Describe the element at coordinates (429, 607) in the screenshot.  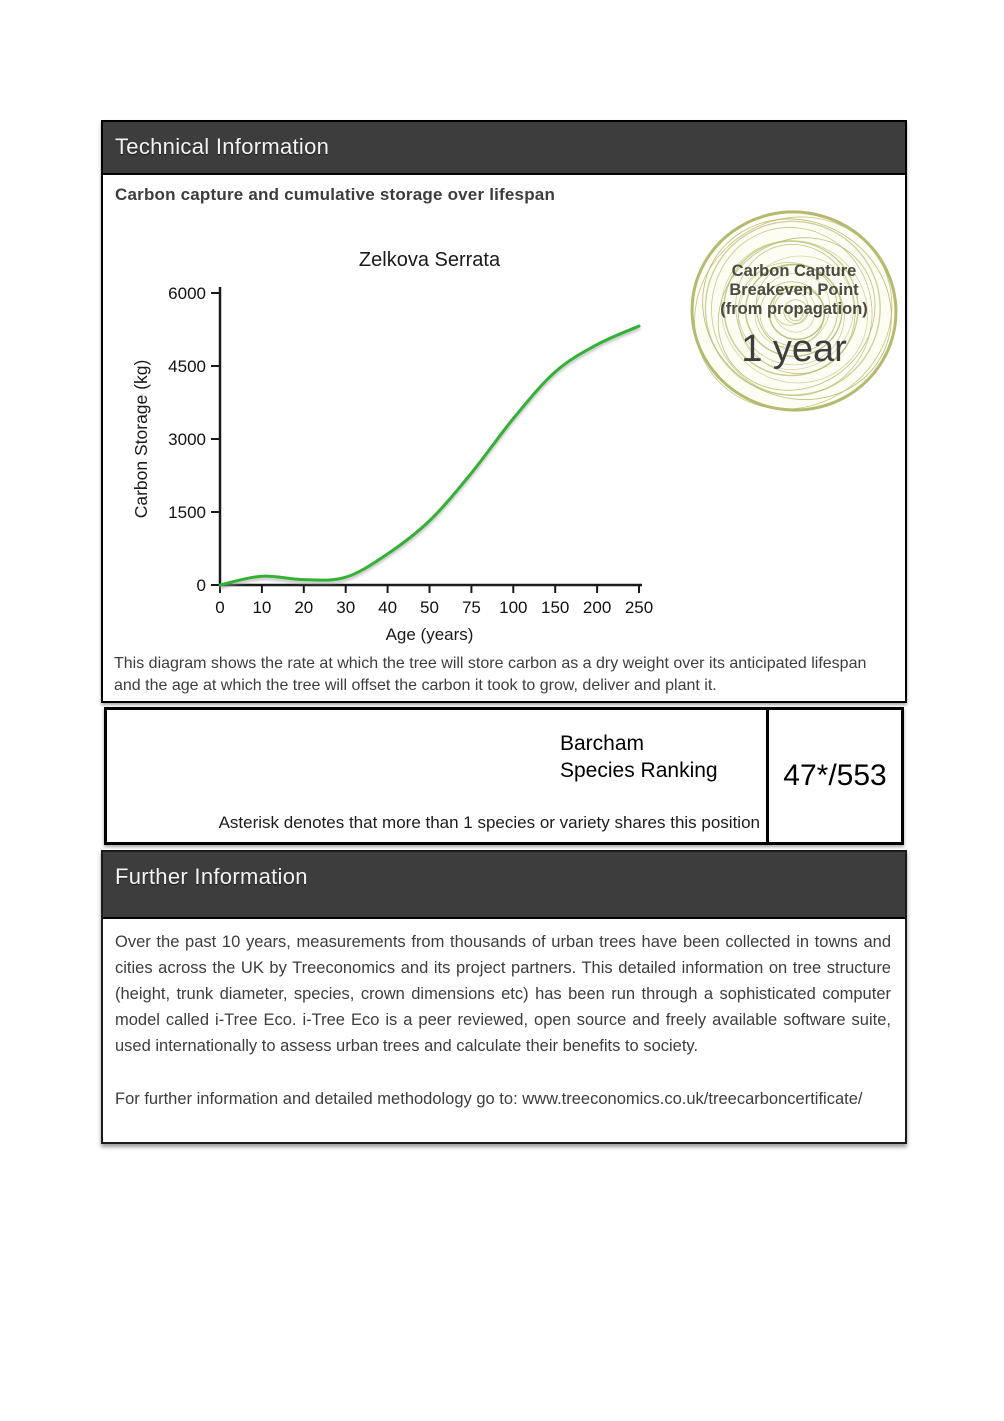
I see `svg-text: 50` at that location.